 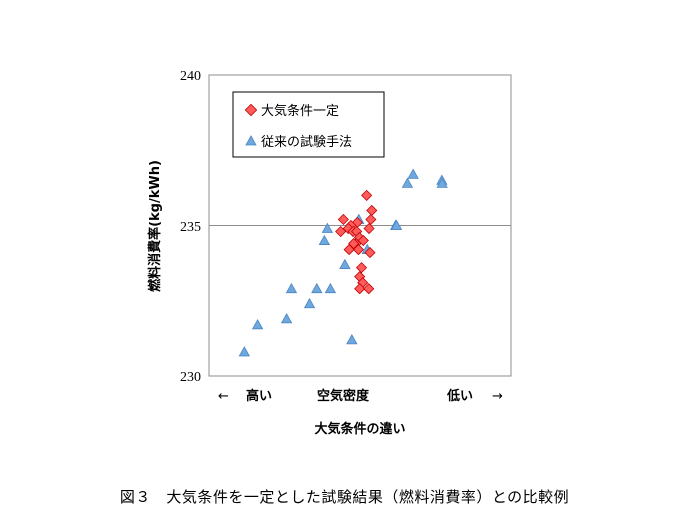 I want to click on legend-label: 大気条件一定, so click(x=300, y=111).